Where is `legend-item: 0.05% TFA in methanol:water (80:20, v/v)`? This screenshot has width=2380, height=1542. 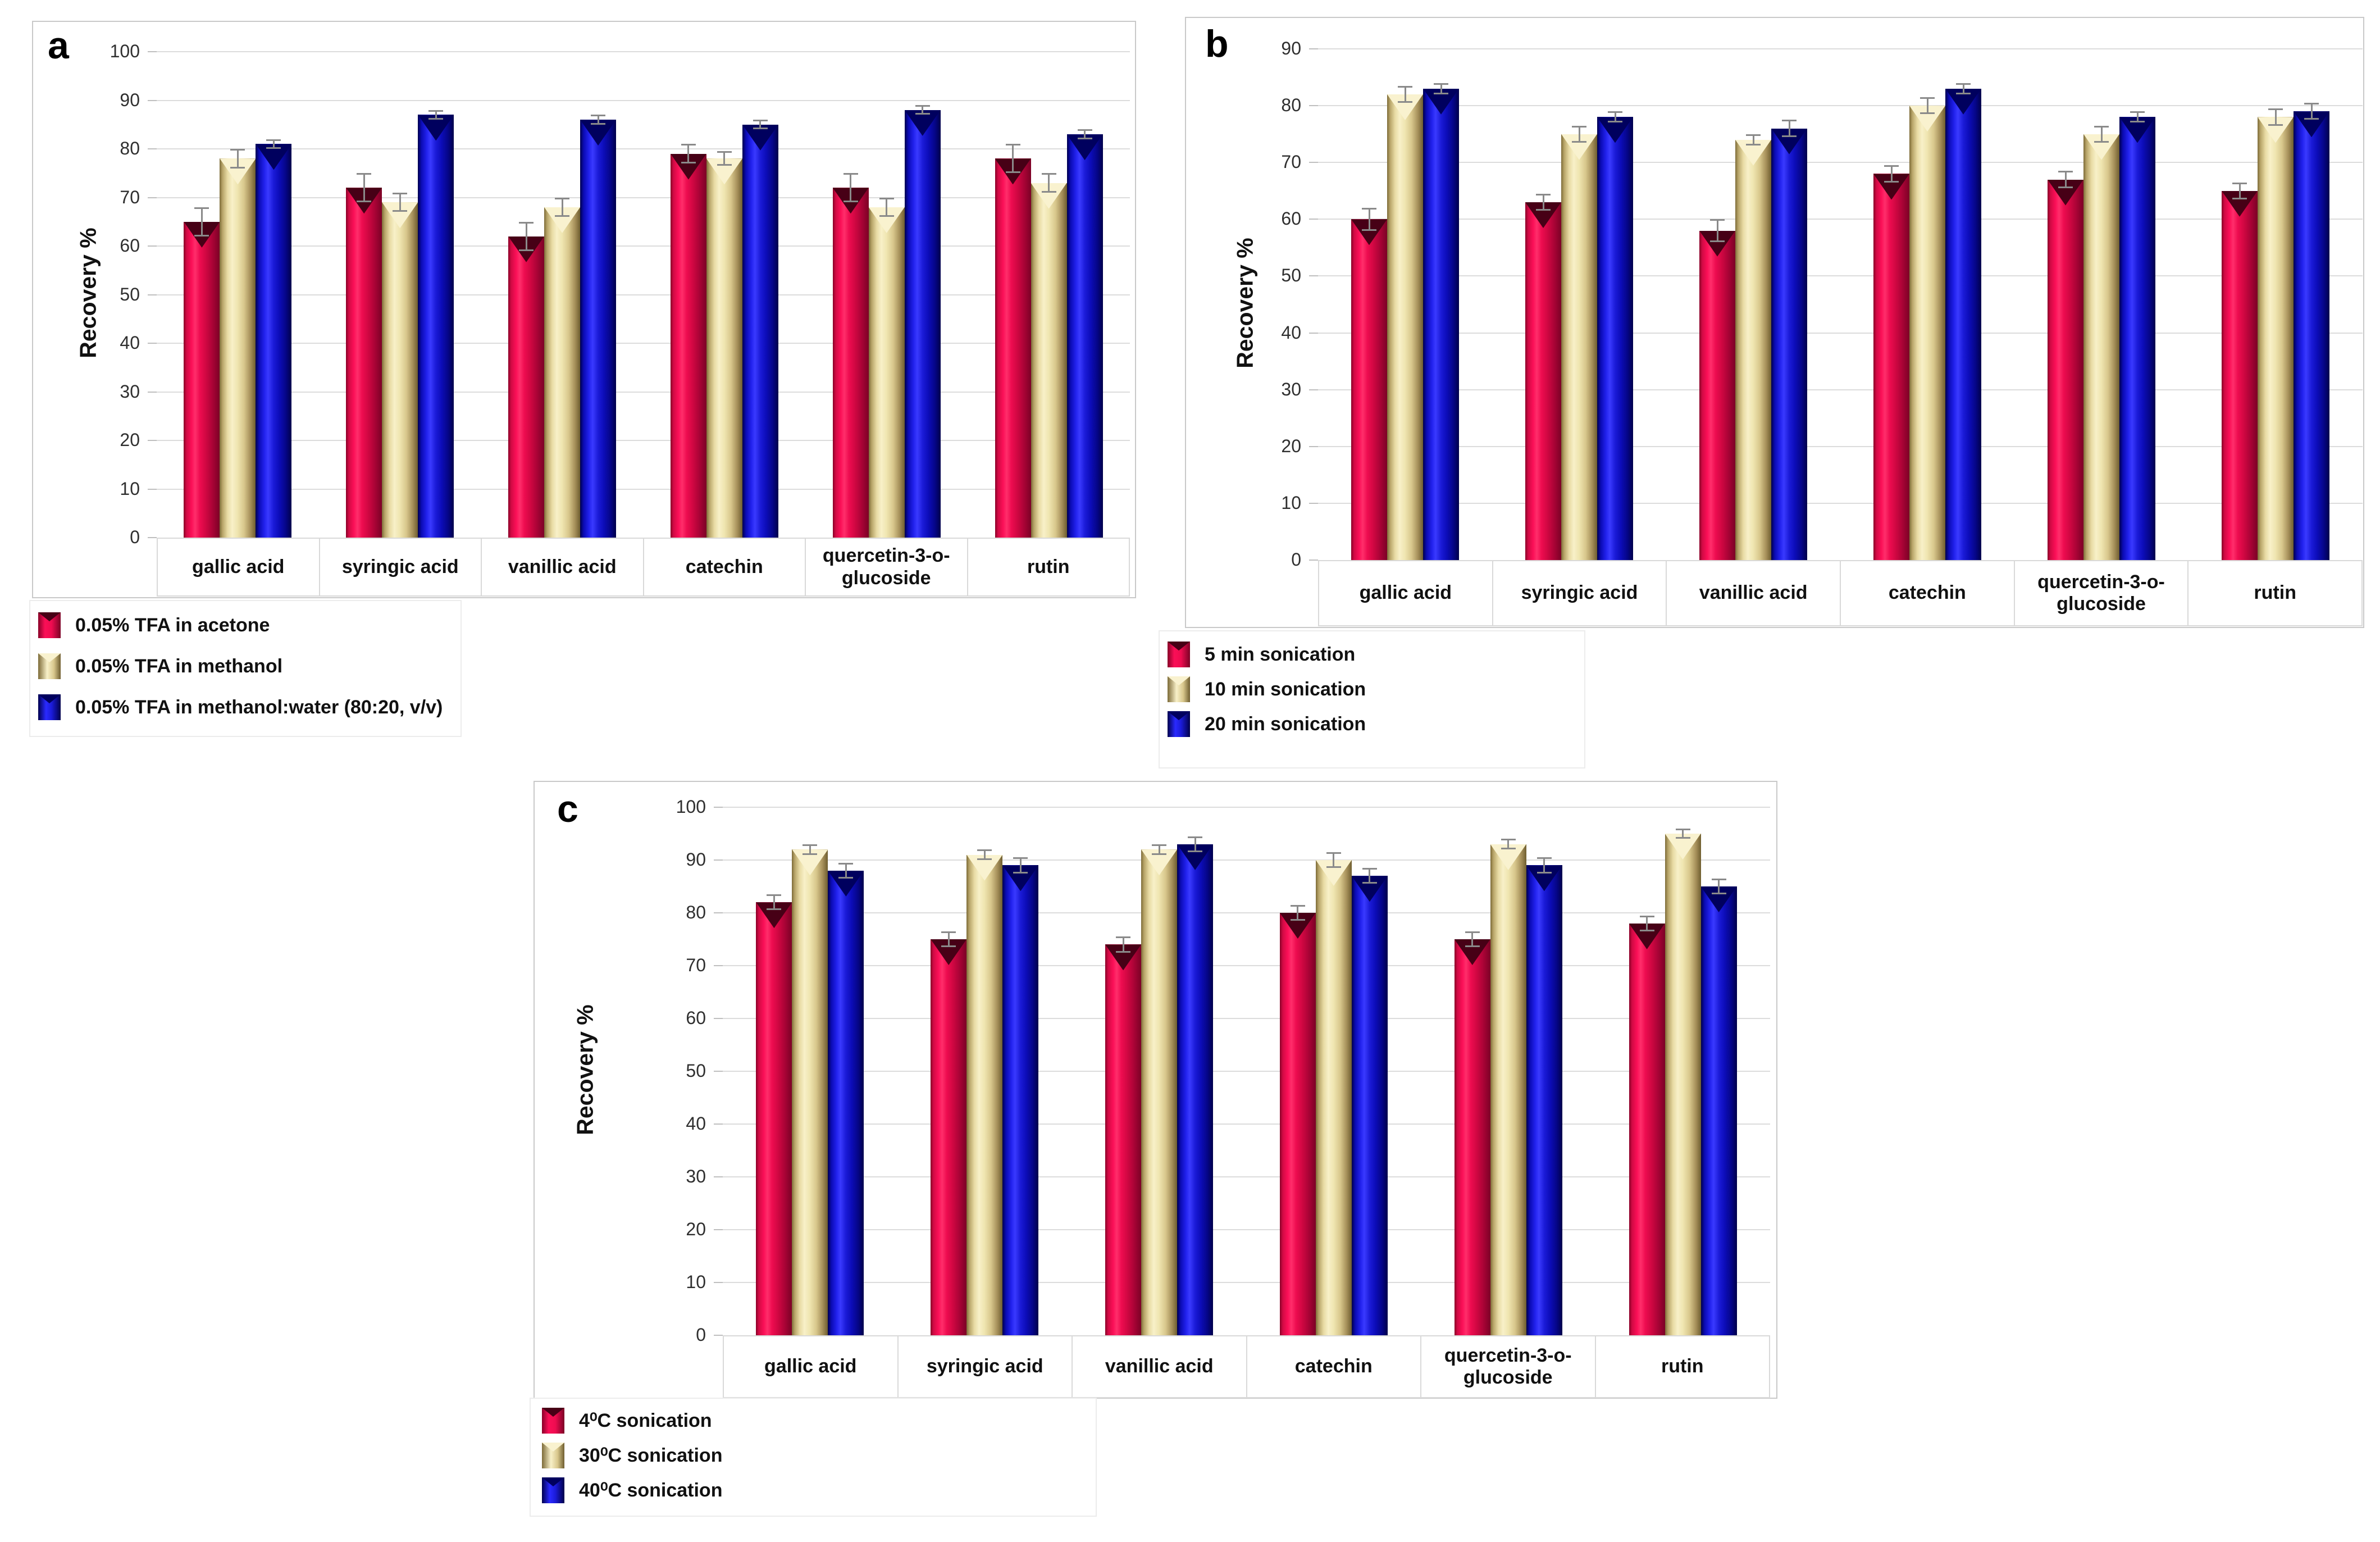 legend-item: 0.05% TFA in methanol:water (80:20, v/v) is located at coordinates (249, 707).